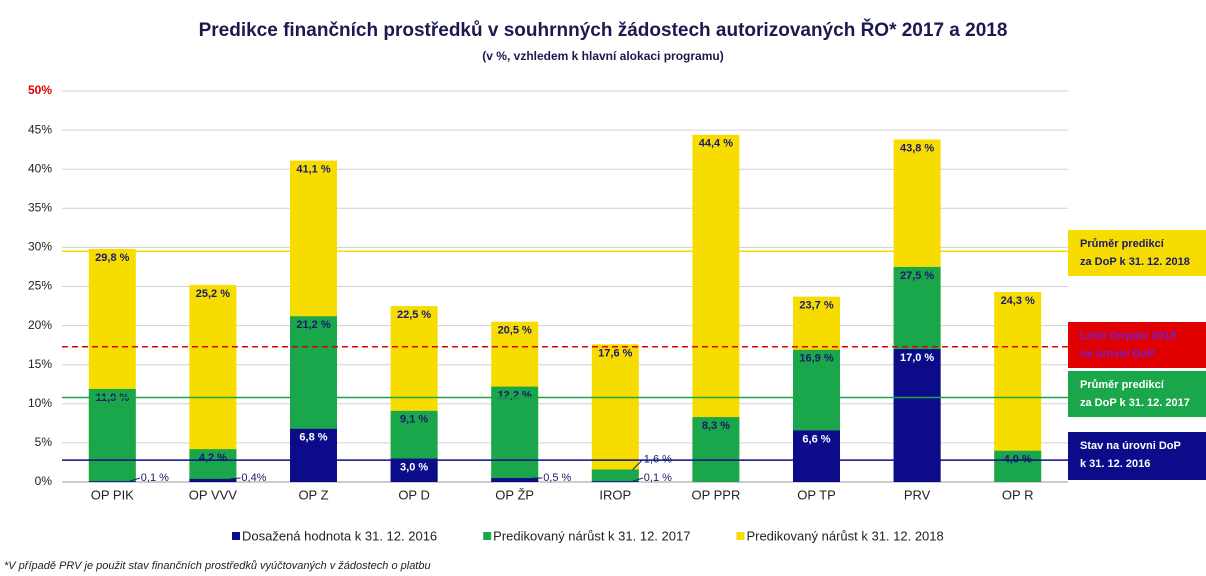 The width and height of the screenshot is (1206, 576). Describe the element at coordinates (253, 478) in the screenshot. I see `data-label: 0,4%` at that location.